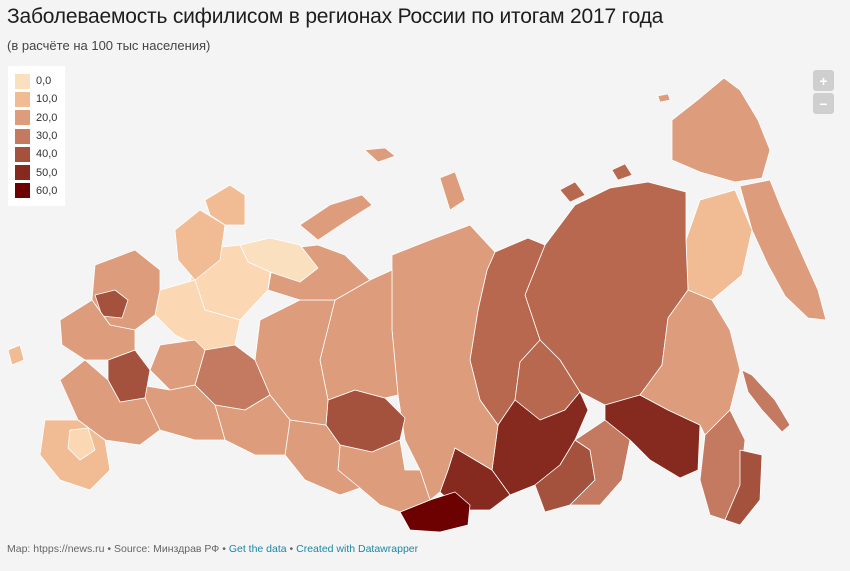 The image size is (850, 571). What do you see at coordinates (445, 362) in the screenshot?
I see `region-yamal` at bounding box center [445, 362].